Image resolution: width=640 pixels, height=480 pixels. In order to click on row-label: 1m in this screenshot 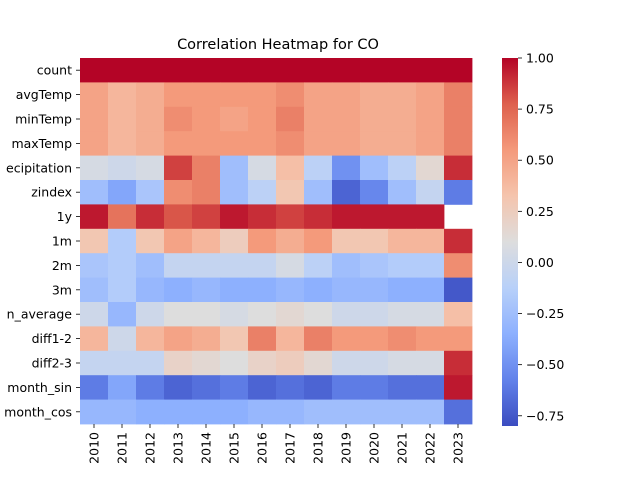, I will do `click(62, 241)`.